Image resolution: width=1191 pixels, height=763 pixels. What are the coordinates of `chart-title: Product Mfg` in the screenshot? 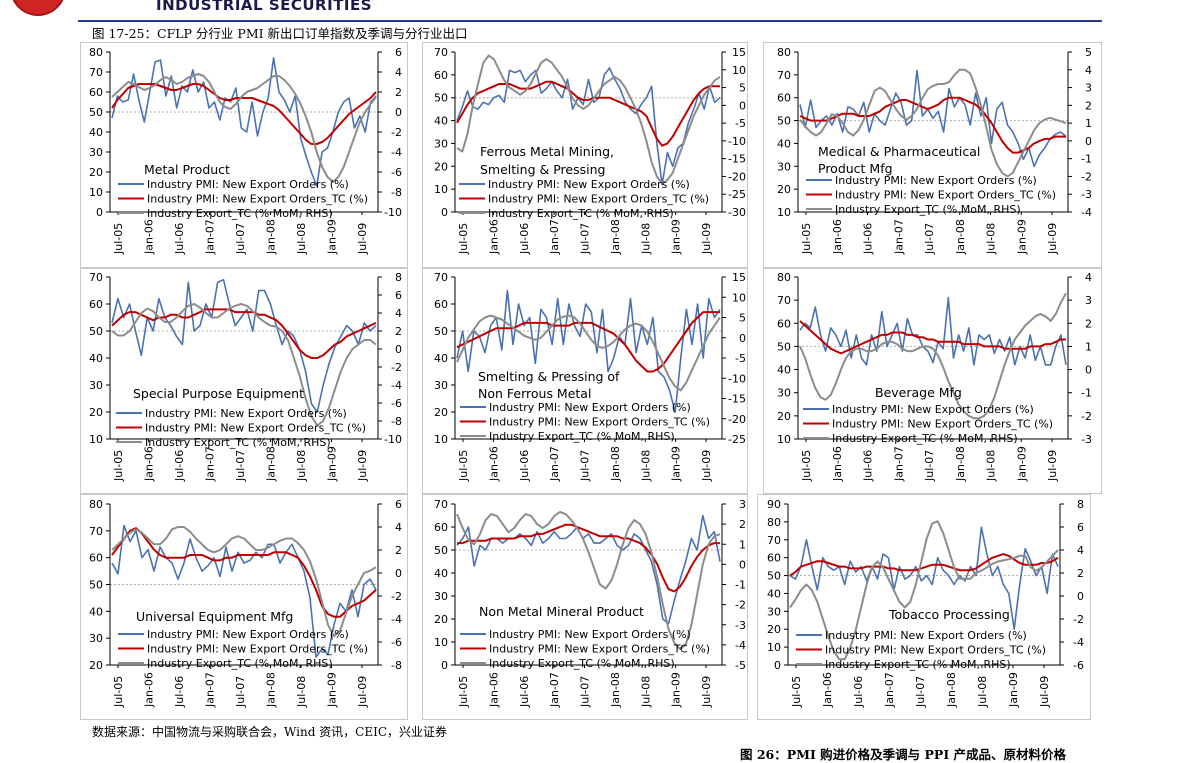 It's located at (855, 168).